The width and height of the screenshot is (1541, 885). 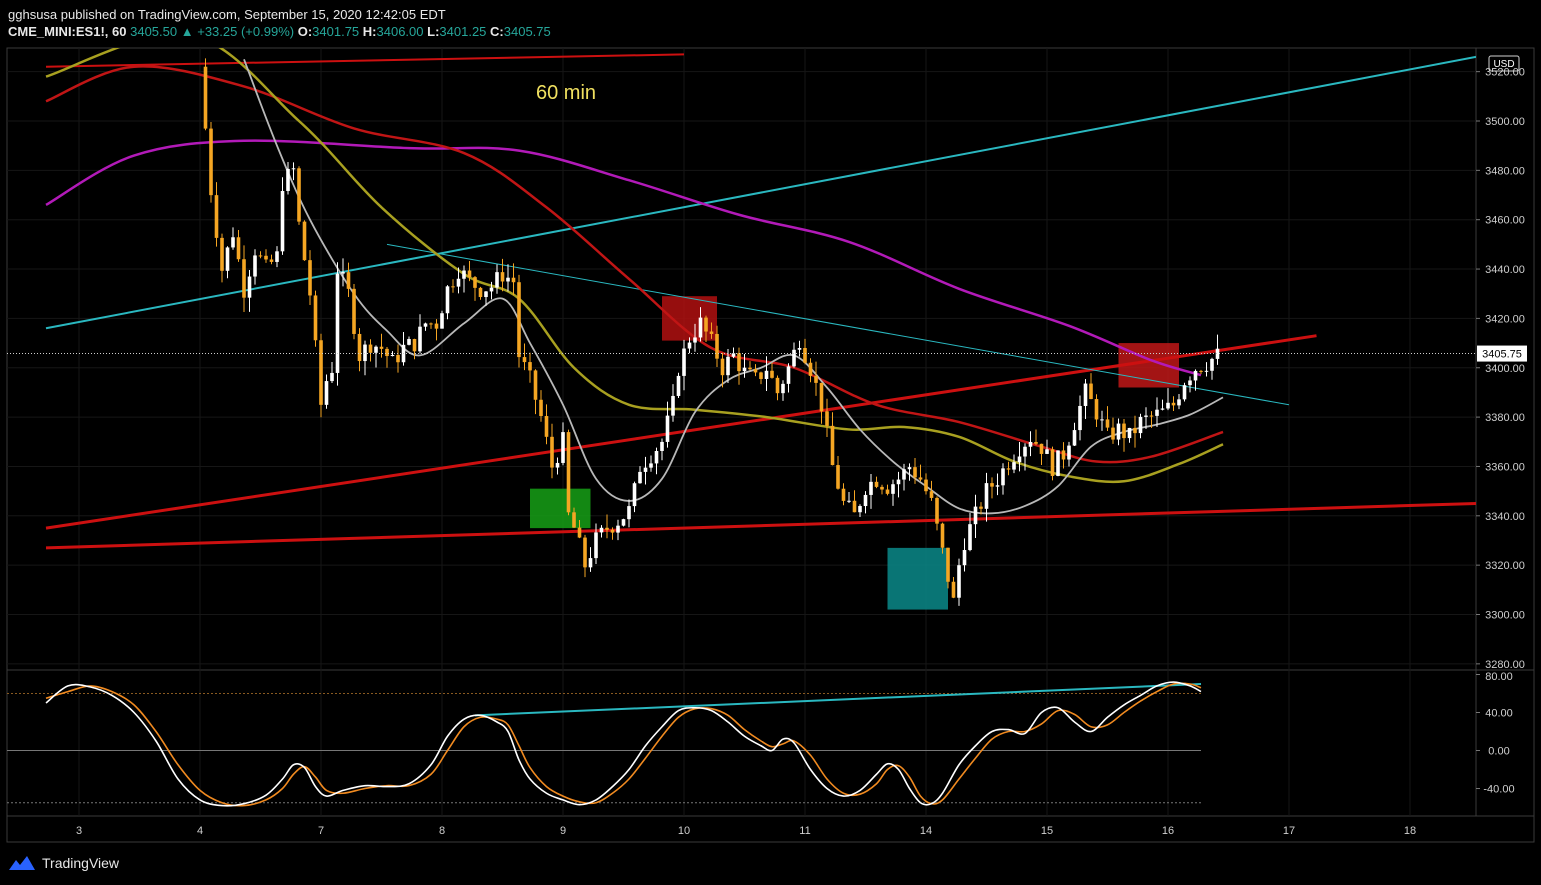 What do you see at coordinates (1505, 319) in the screenshot?
I see `price-tick-label: 3420.00` at bounding box center [1505, 319].